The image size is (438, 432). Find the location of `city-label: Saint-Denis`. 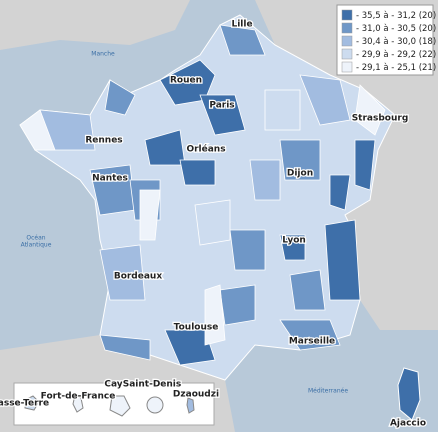

city-label: Saint-Denis is located at coordinates (152, 385).